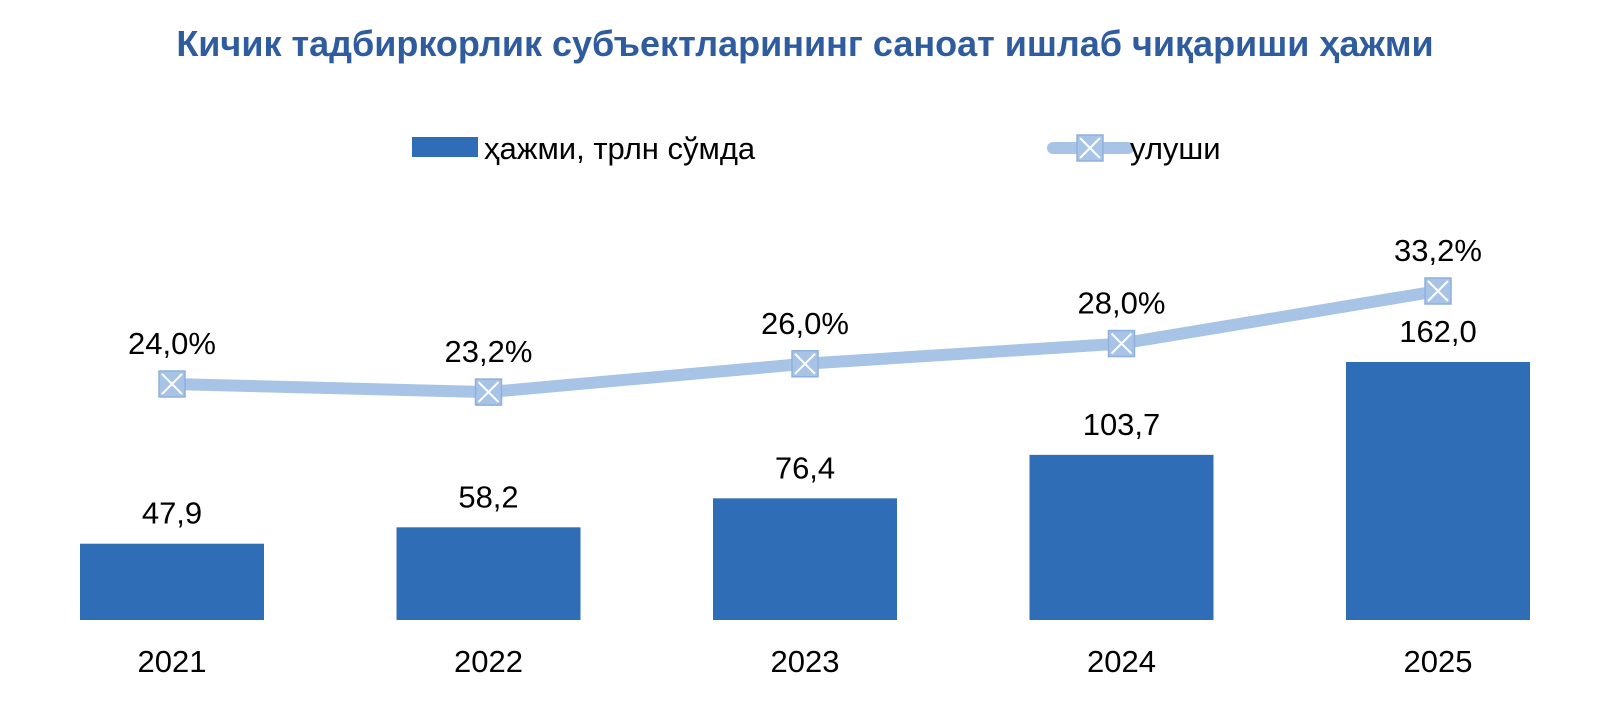  Describe the element at coordinates (445, 147) in the screenshot. I see `legend-bar-swatch` at that location.